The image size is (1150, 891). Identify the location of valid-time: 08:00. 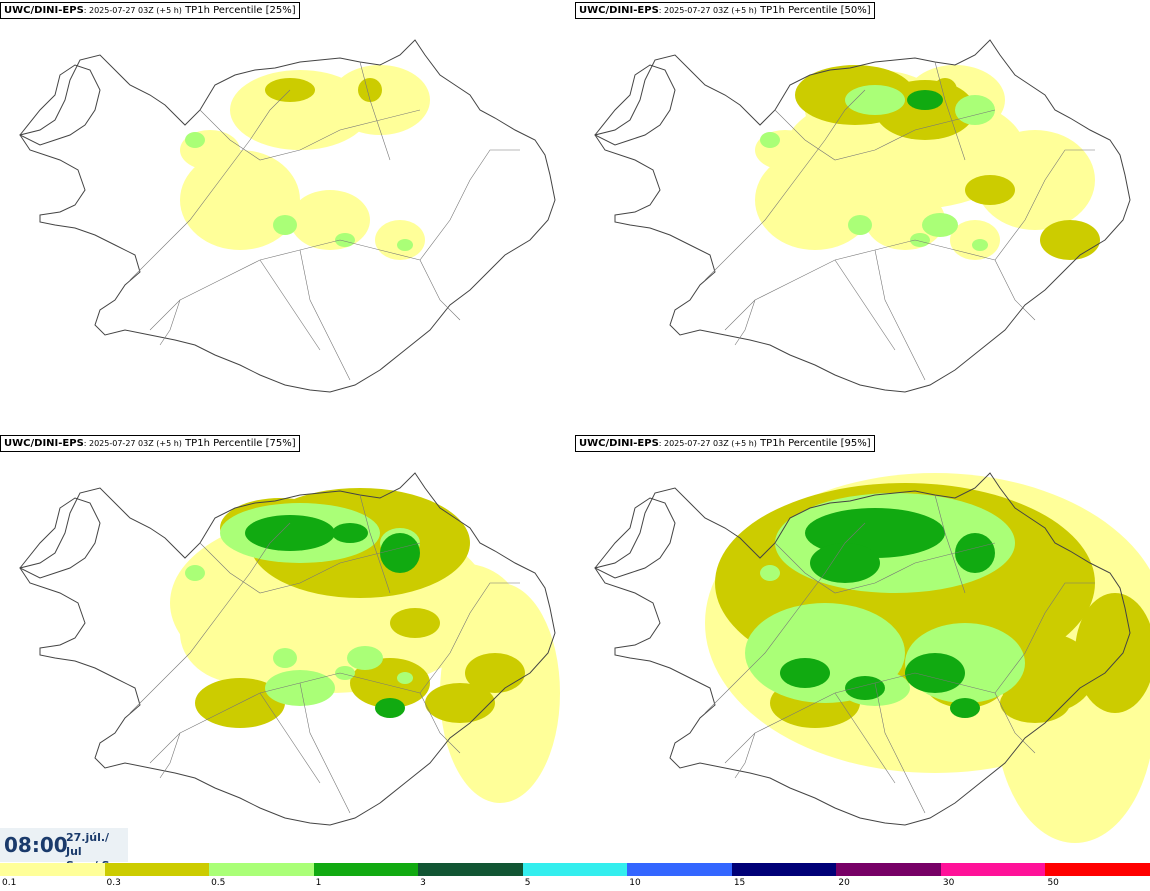
(36, 845).